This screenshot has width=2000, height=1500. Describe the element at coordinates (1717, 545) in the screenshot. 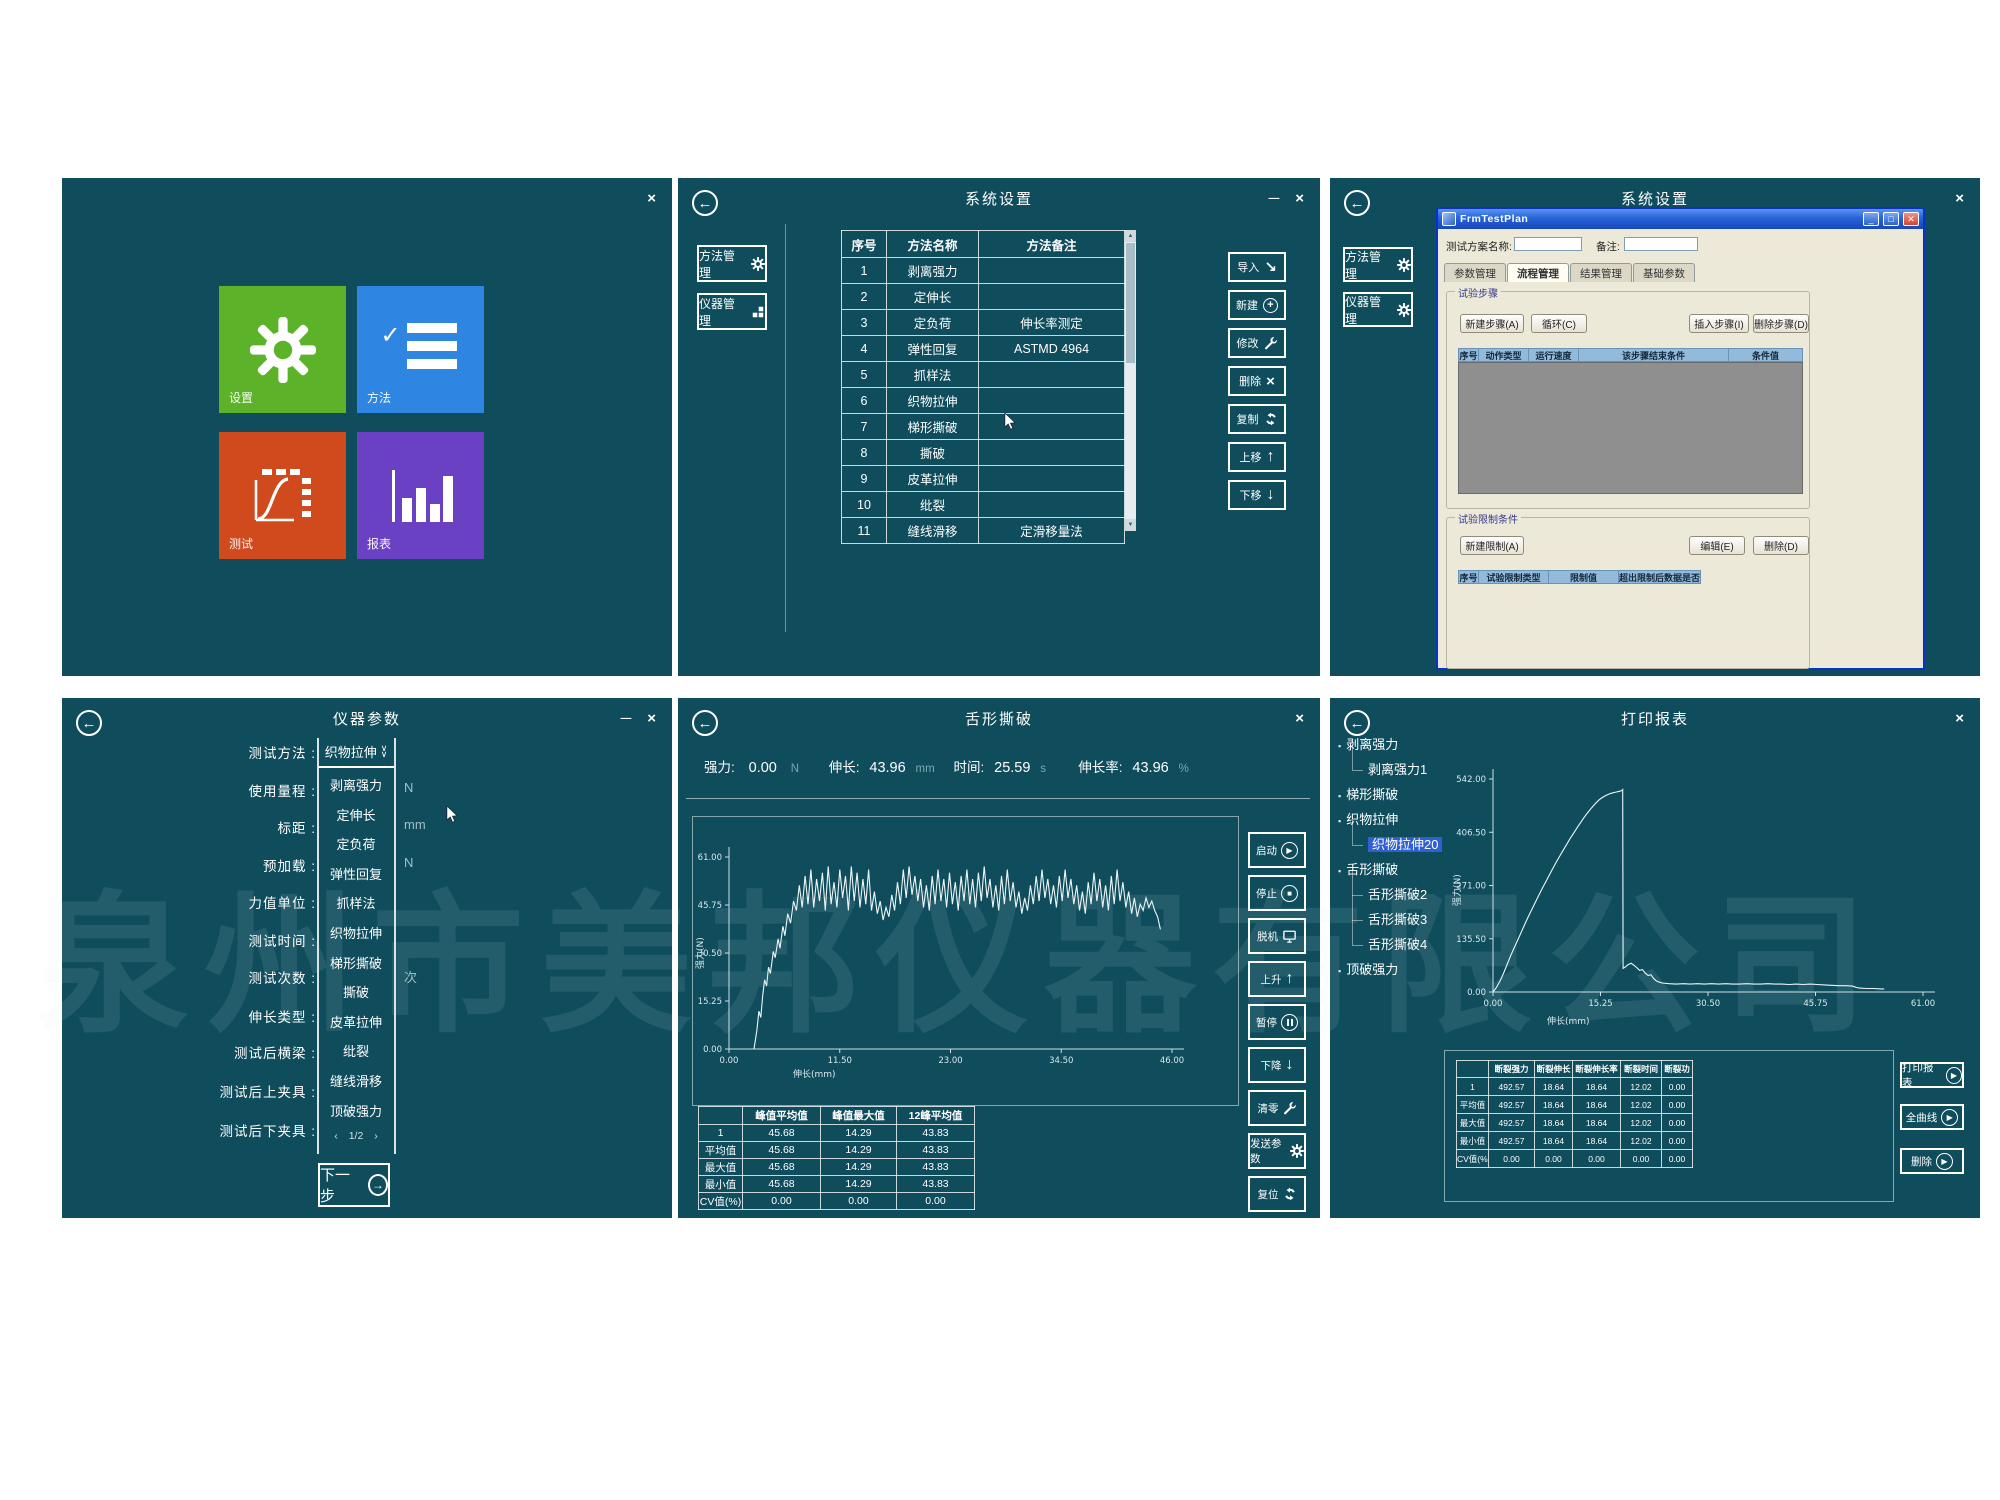

I see `edit-limit-button: 编辑(E)` at that location.